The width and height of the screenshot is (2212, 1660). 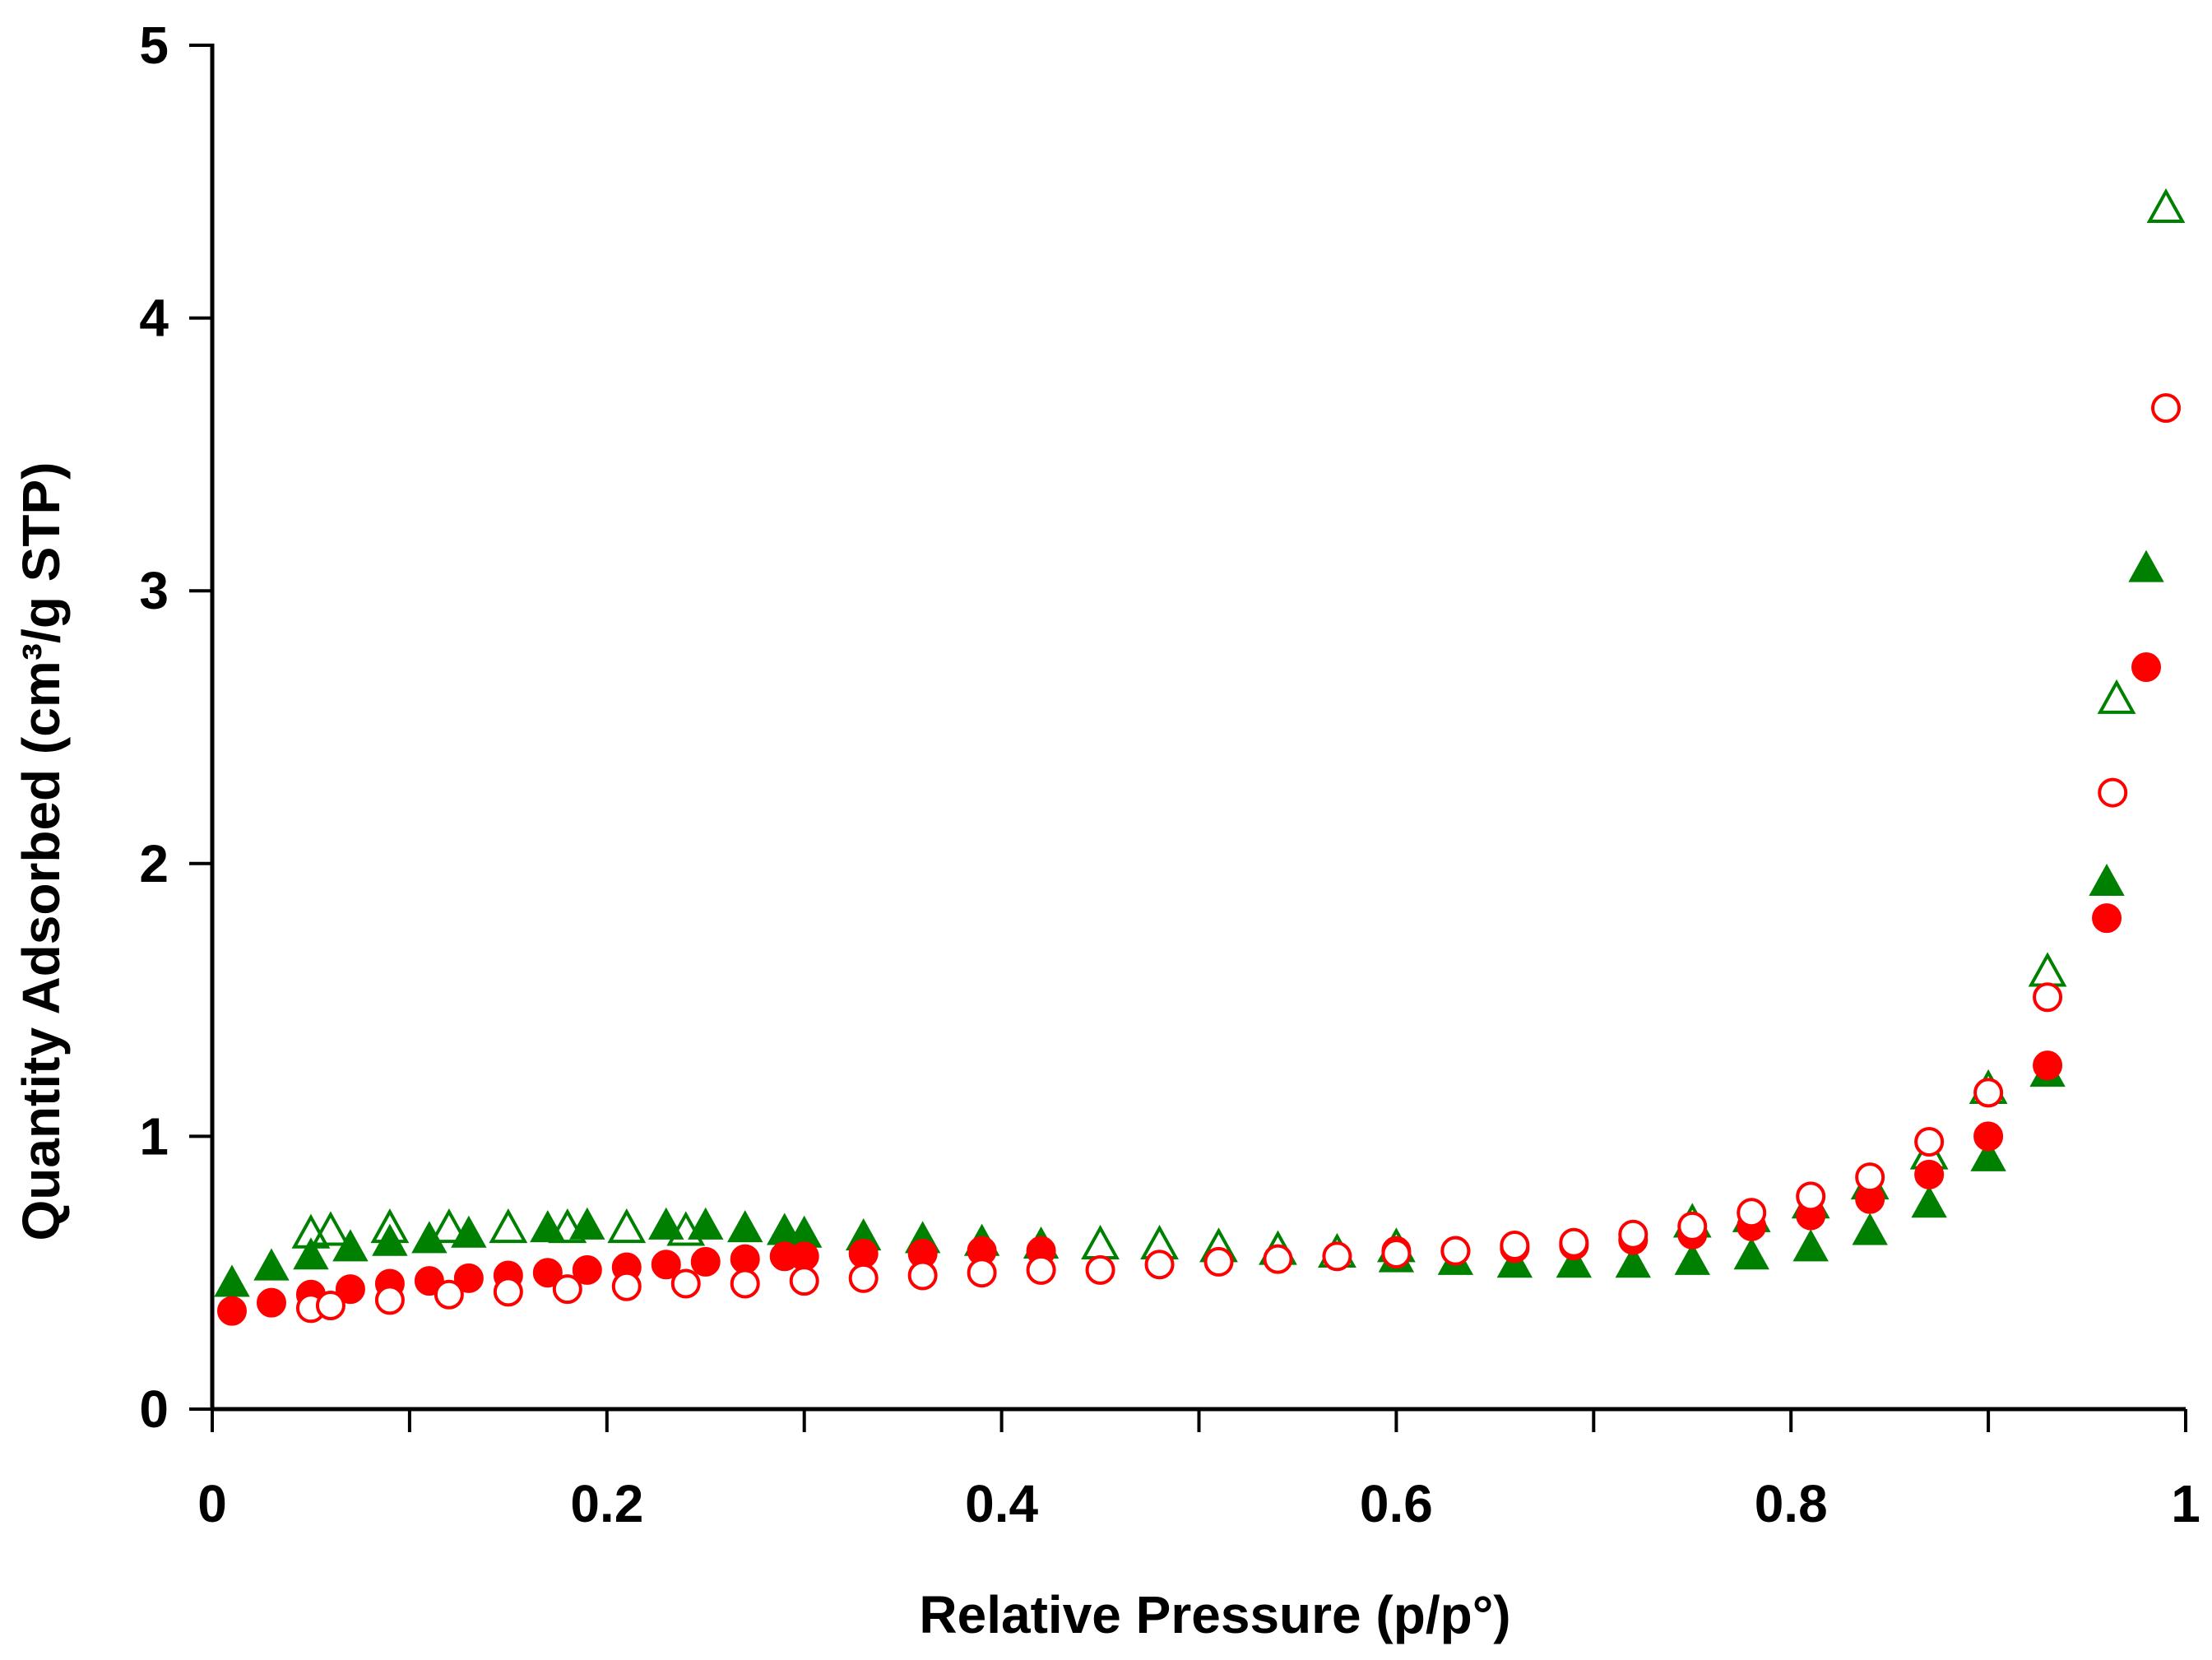 What do you see at coordinates (154, 591) in the screenshot?
I see `y-tick-label: 3` at bounding box center [154, 591].